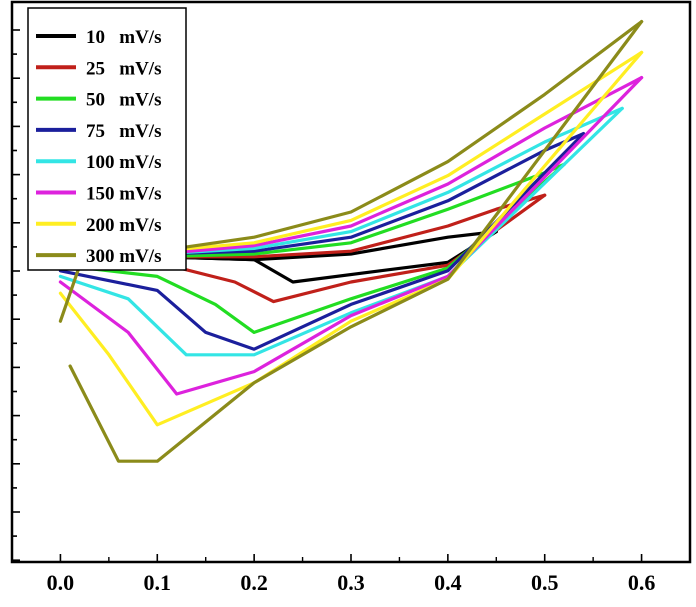 The image size is (696, 607). I want to click on legend-label: 300 mV/s, so click(123, 256).